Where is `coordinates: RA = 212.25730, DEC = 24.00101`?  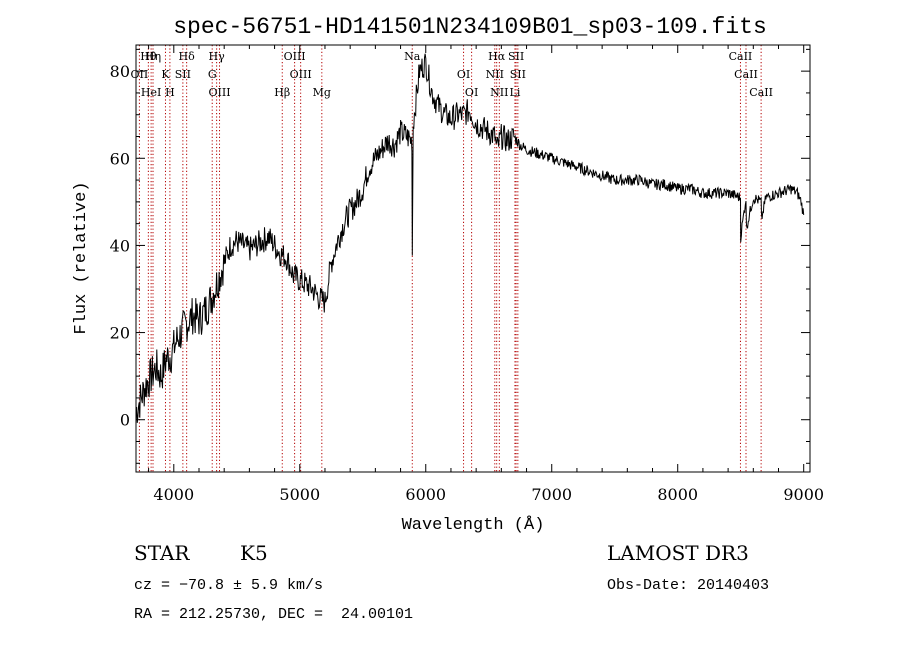
coordinates: RA = 212.25730, DEC = 24.00101 is located at coordinates (273, 614).